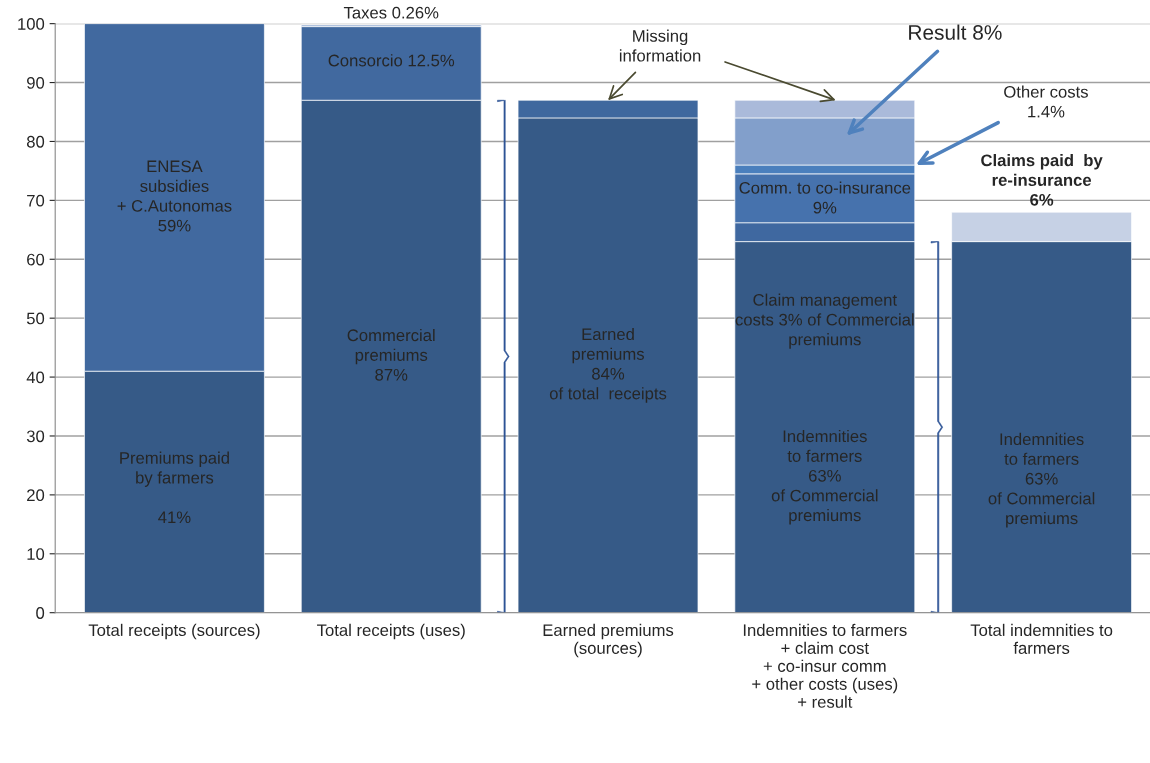 Image resolution: width=1150 pixels, height=763 pixels. Describe the element at coordinates (608, 365) in the screenshot. I see `annotation: Earned premiums 84% of total receipts` at that location.